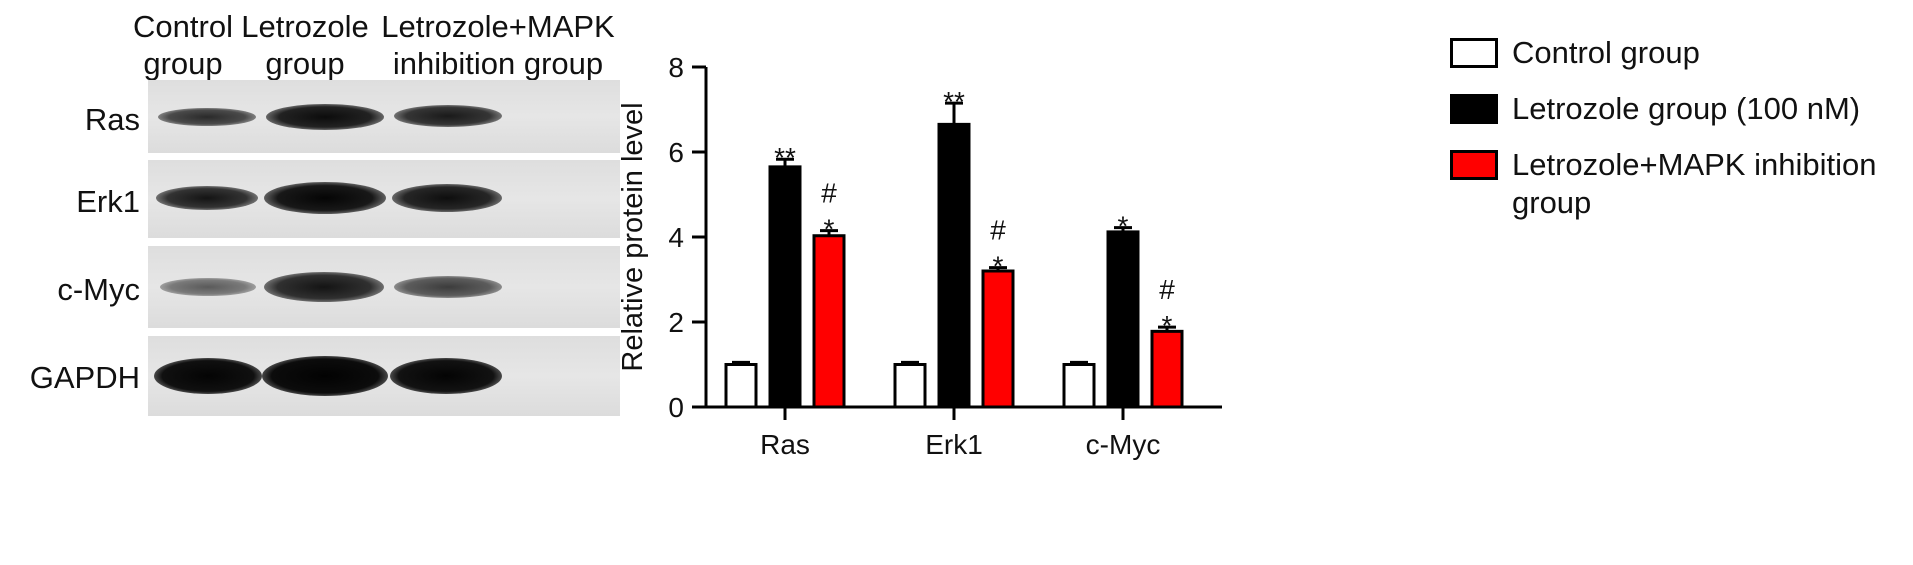  I want to click on blot-row-label-c-myc: c-Myc, so click(98, 289).